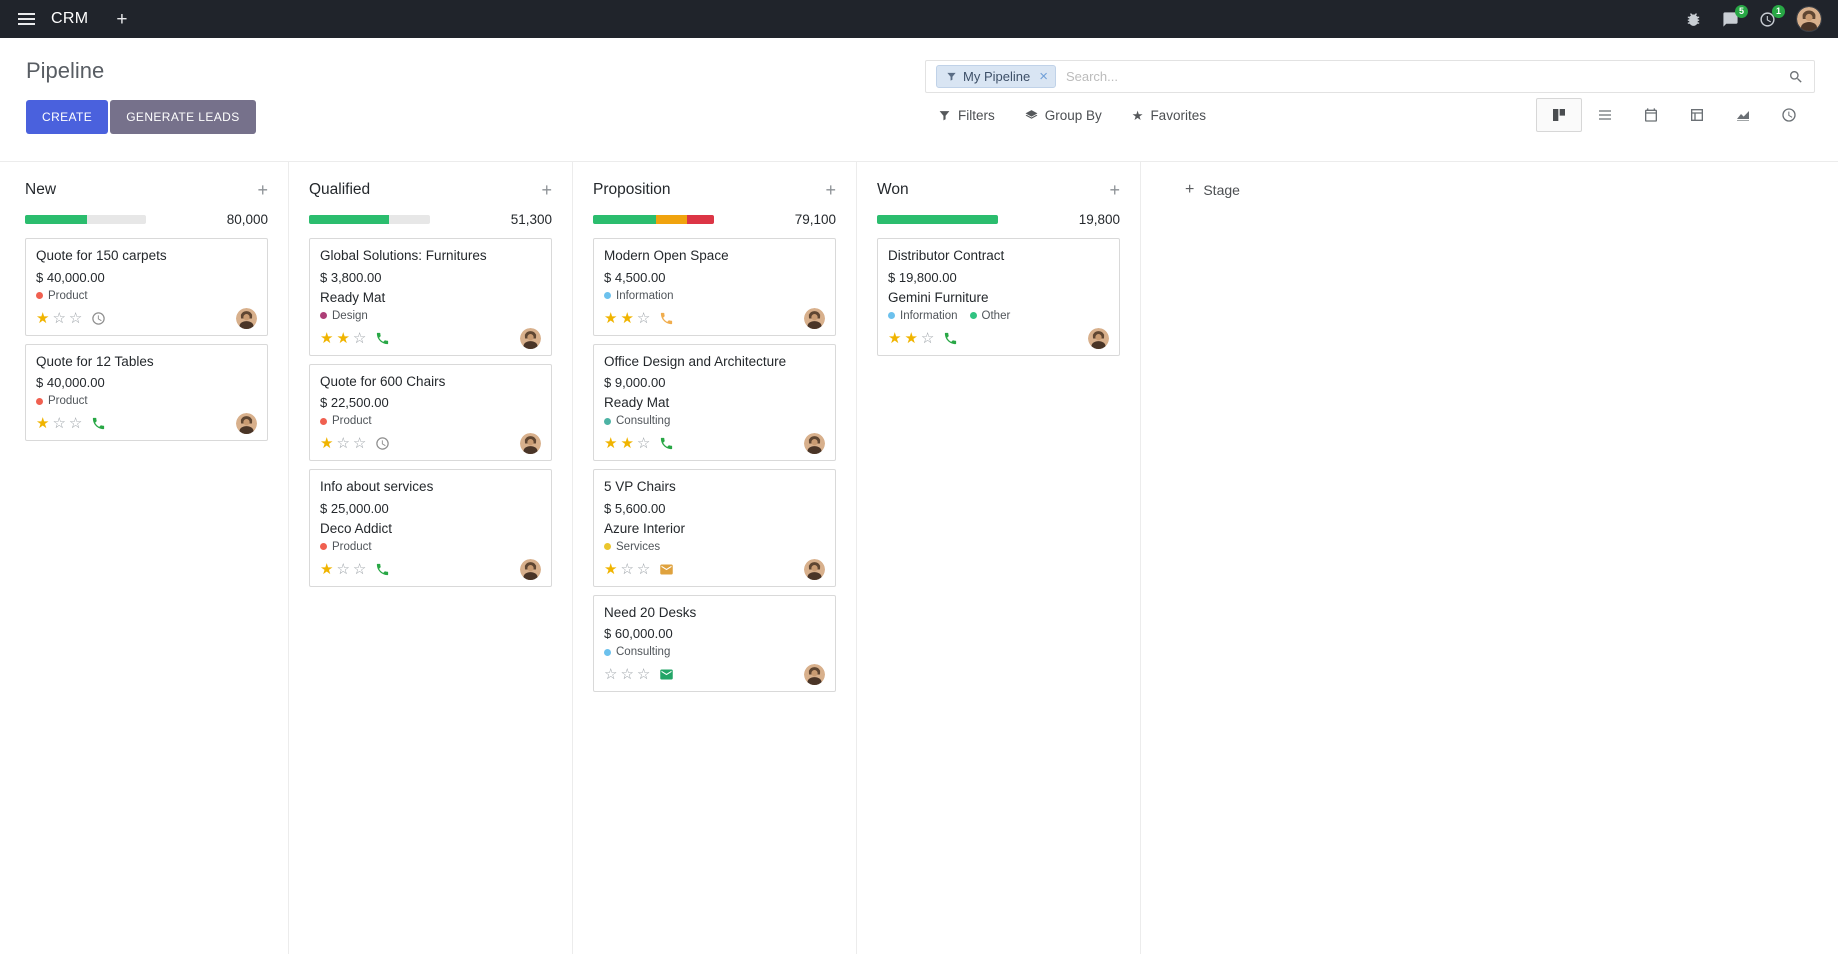 Image resolution: width=1838 pixels, height=955 pixels. Describe the element at coordinates (1697, 115) in the screenshot. I see `view-switch-pivot-icon` at that location.